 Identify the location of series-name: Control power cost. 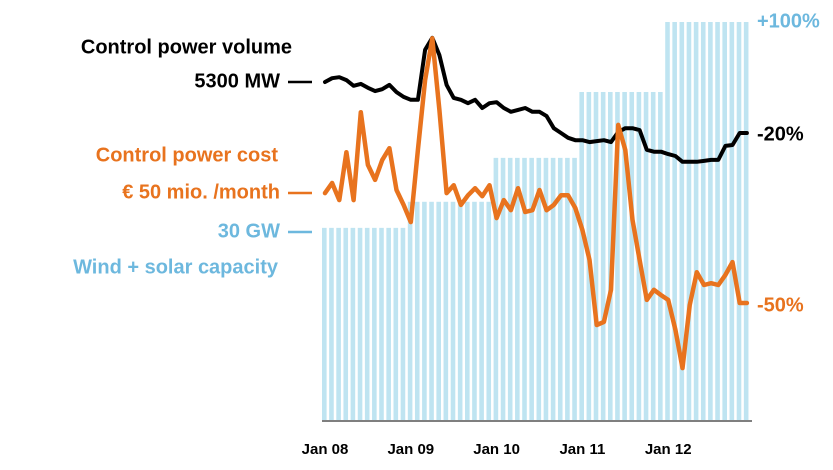
(187, 155).